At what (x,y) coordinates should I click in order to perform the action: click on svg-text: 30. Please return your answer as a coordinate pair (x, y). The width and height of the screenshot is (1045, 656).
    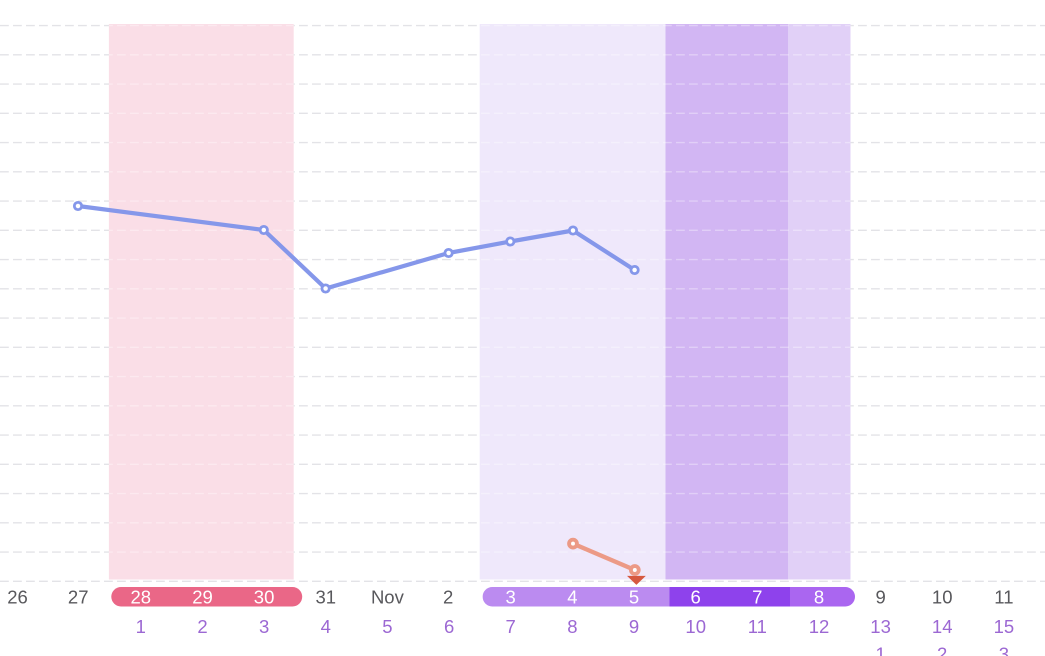
    Looking at the image, I should click on (264, 597).